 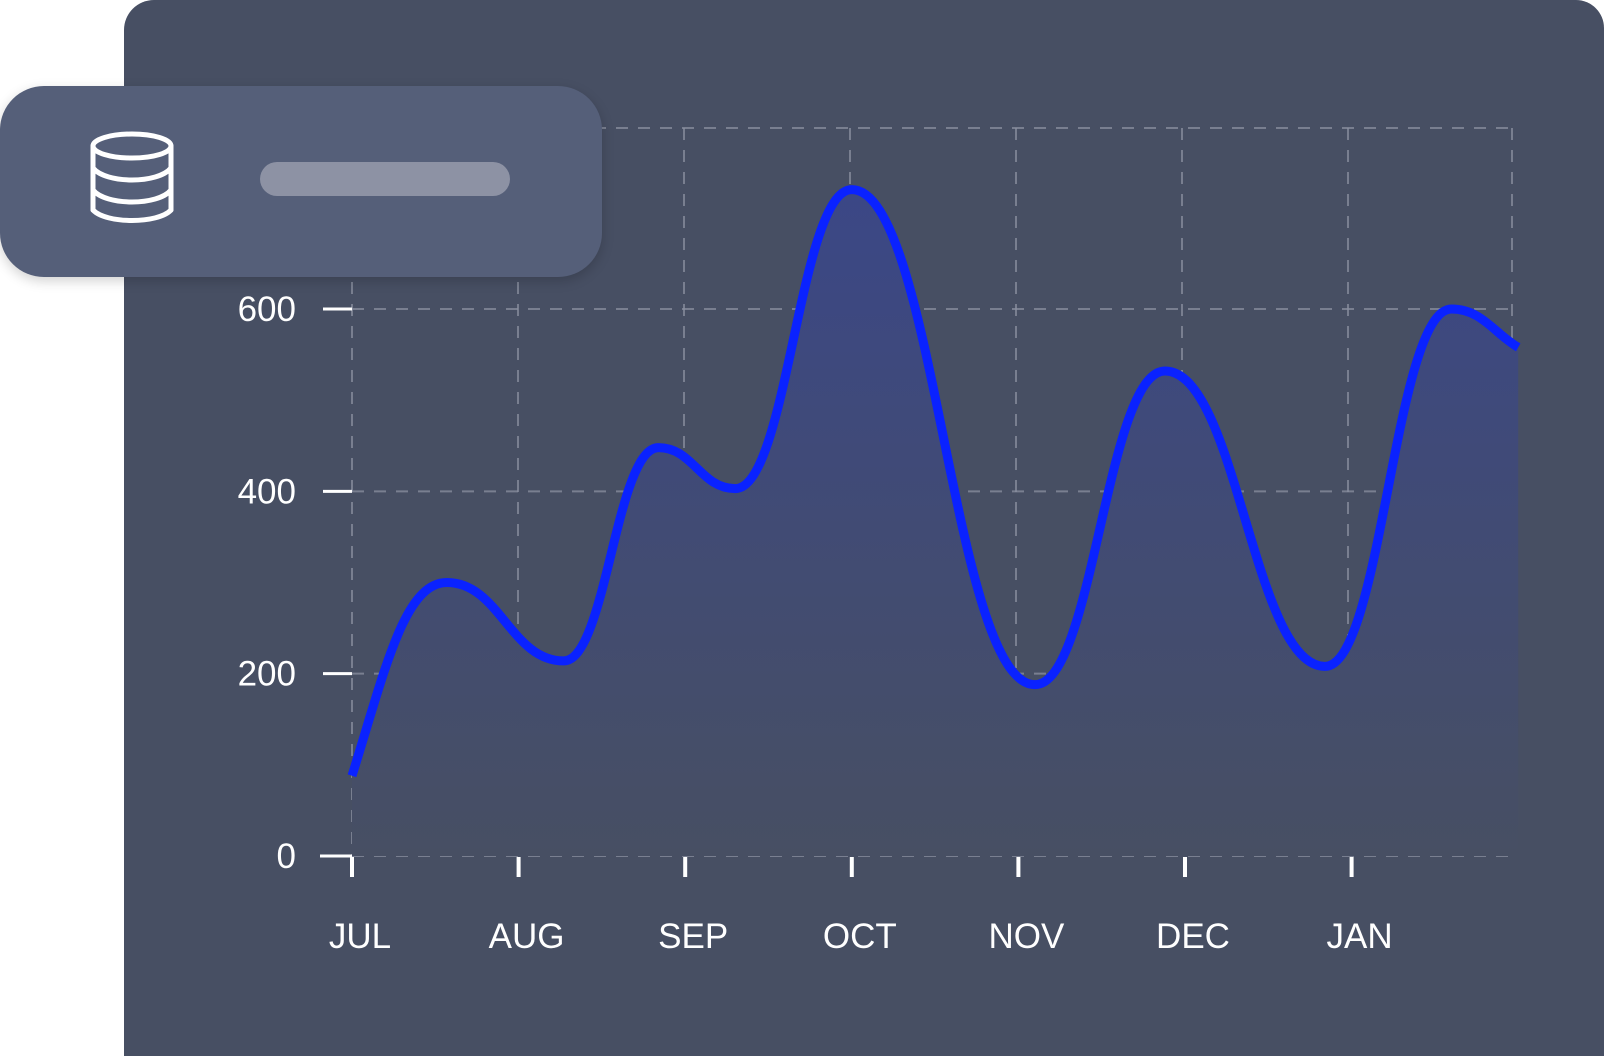 I want to click on x-tick-label: AUG, so click(x=527, y=936).